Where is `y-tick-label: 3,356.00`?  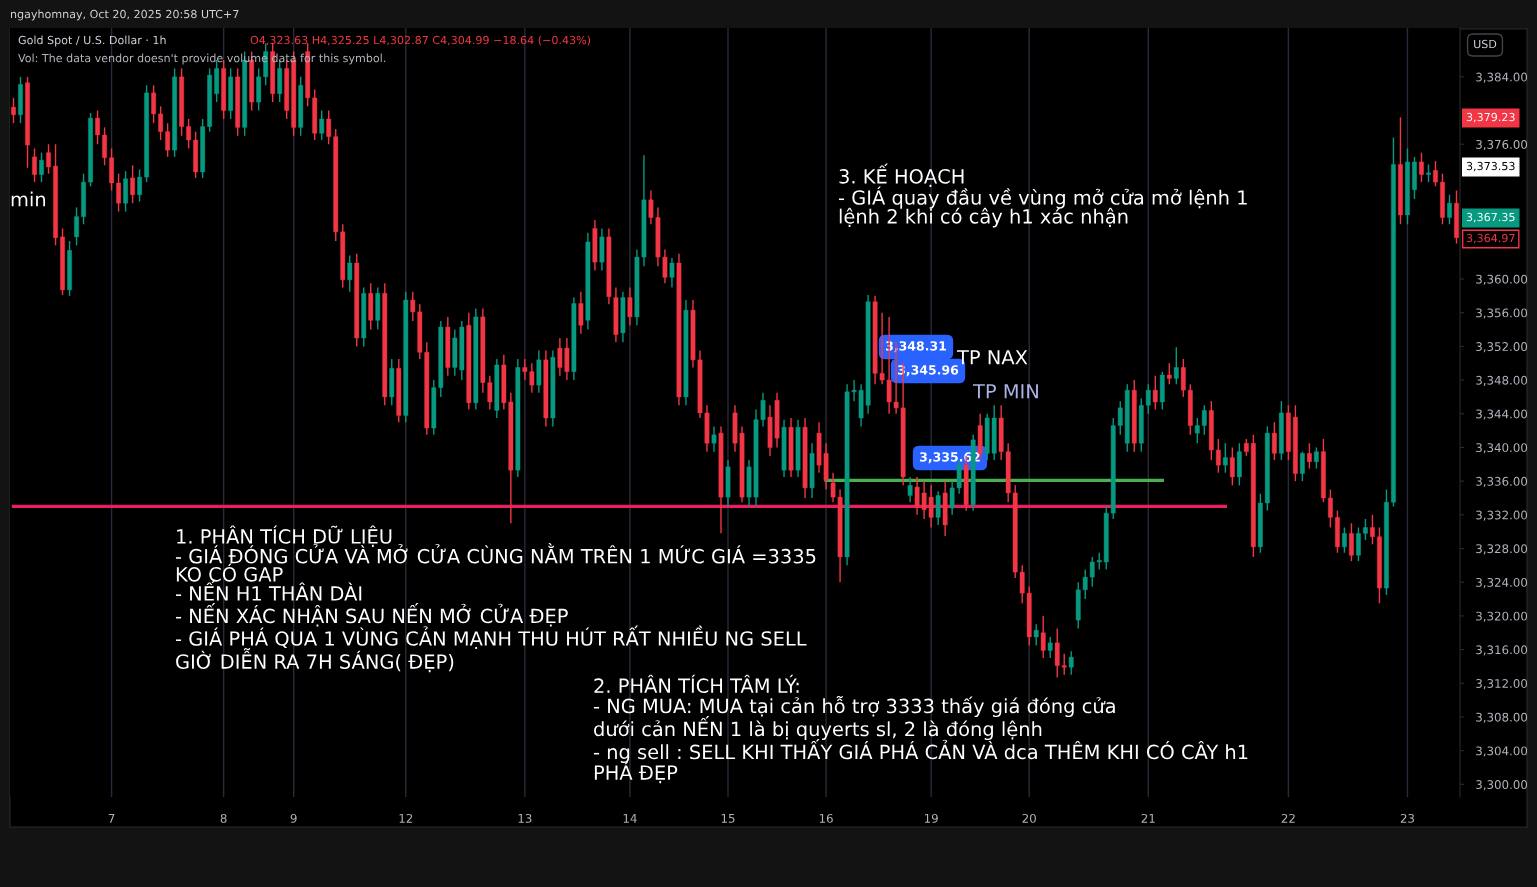
y-tick-label: 3,356.00 is located at coordinates (1502, 313).